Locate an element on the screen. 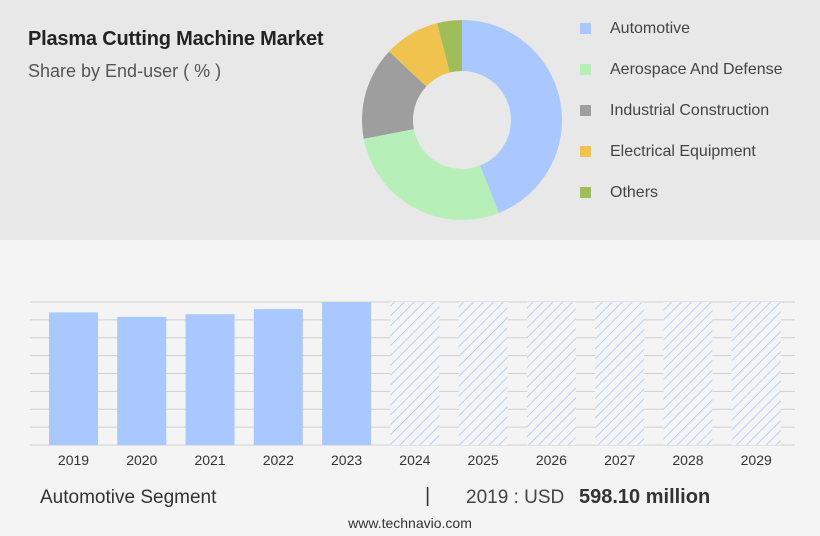  source-url: www.technavio.com is located at coordinates (410, 523).